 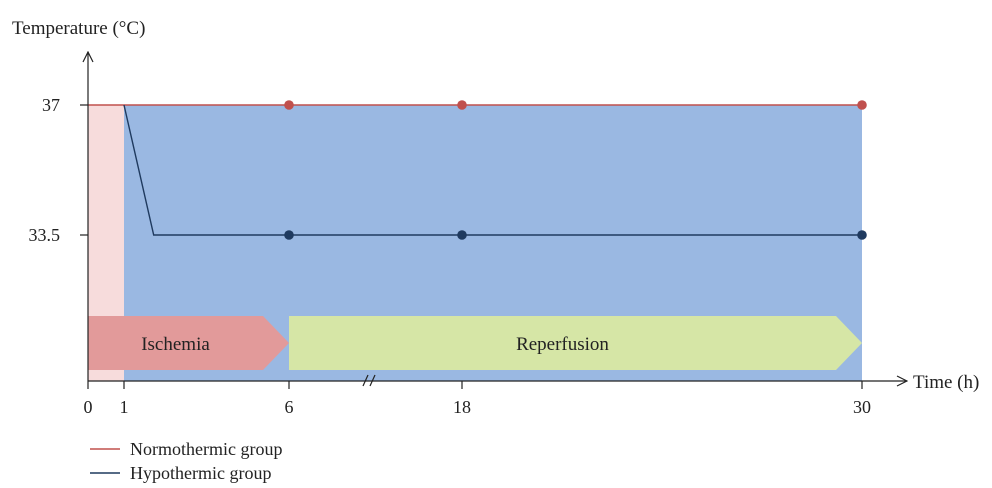 What do you see at coordinates (462, 407) in the screenshot?
I see `x-tick-label-3: 18` at bounding box center [462, 407].